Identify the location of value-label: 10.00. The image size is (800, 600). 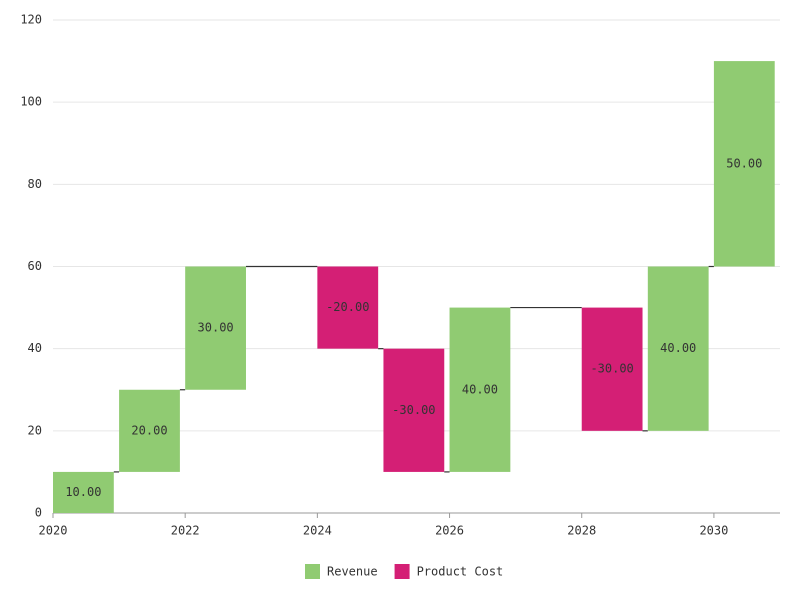
(83, 492).